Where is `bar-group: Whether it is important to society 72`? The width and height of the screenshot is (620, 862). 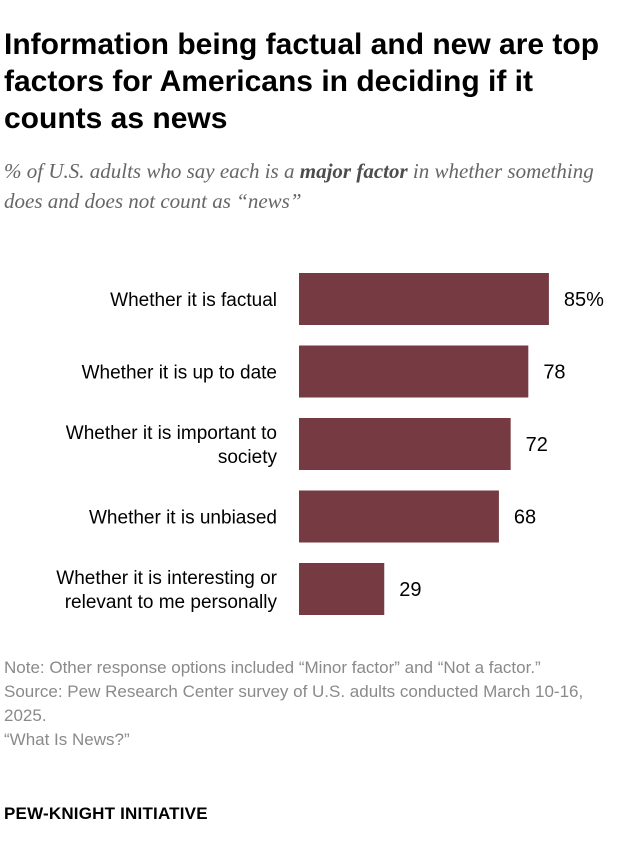 bar-group: Whether it is important to society 72 is located at coordinates (307, 444).